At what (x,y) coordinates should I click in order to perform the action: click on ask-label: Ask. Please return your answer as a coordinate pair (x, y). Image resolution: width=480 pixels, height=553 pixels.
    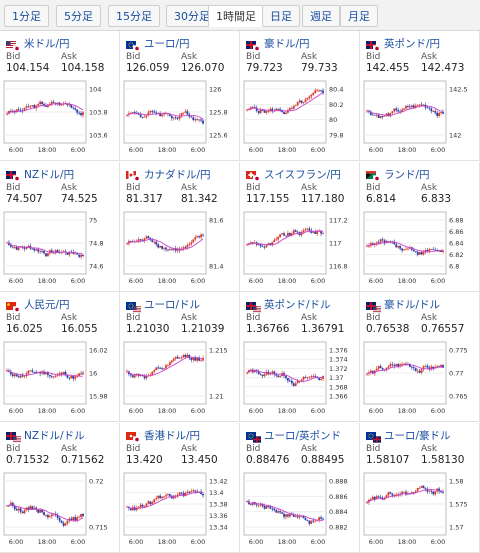
    Looking at the image, I should click on (189, 187).